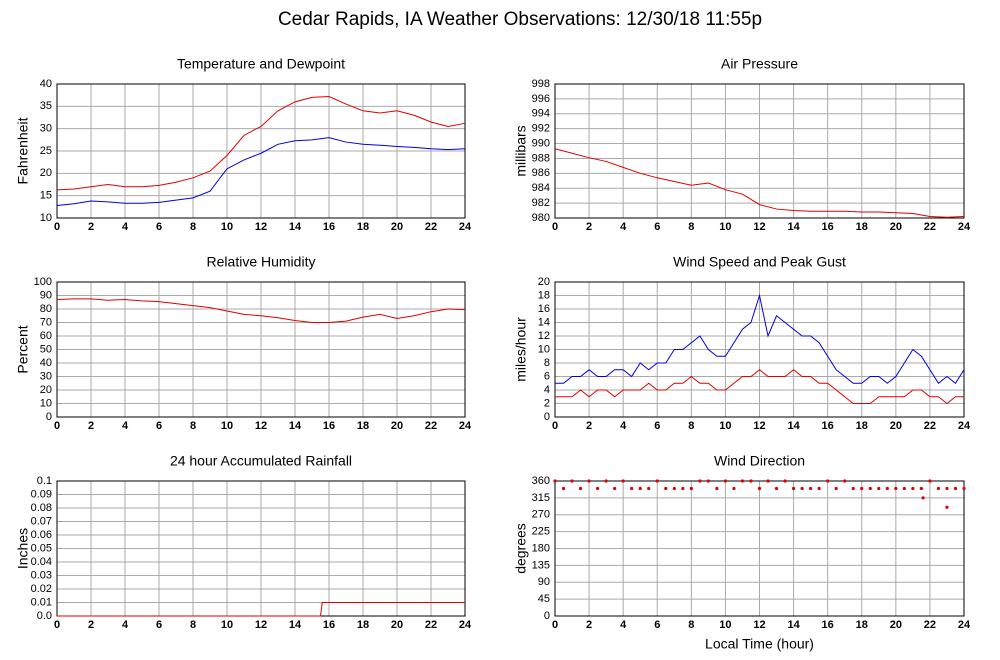  What do you see at coordinates (759, 461) in the screenshot?
I see `subplot-title: Wind Direction` at bounding box center [759, 461].